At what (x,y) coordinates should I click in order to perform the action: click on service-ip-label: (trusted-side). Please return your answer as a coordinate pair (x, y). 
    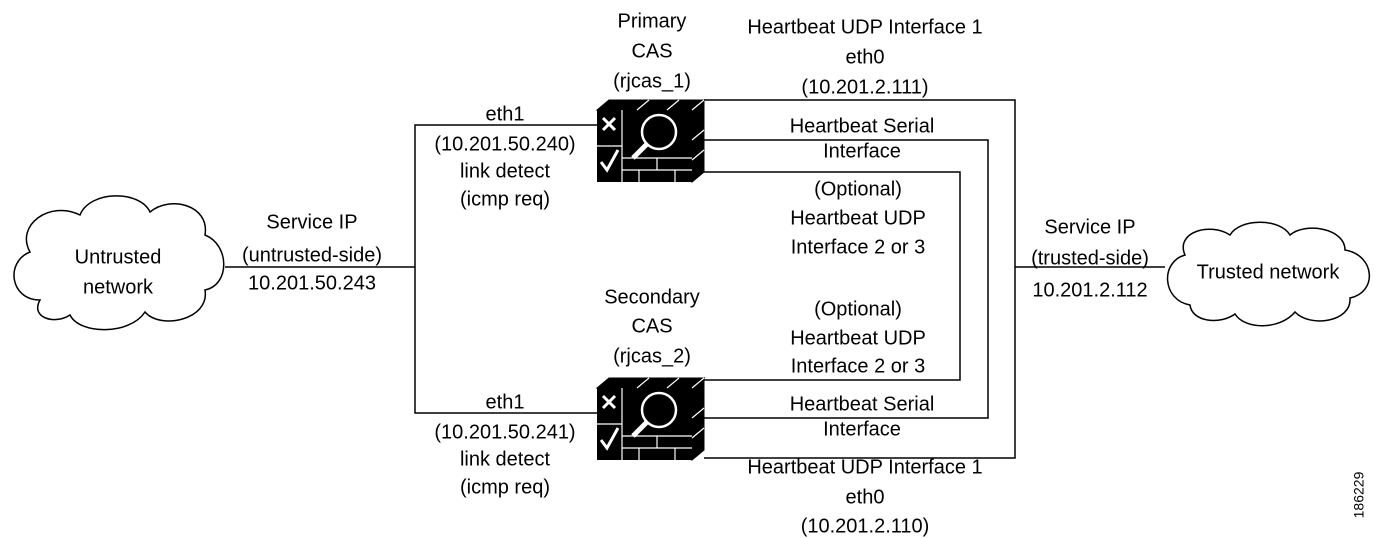
    Looking at the image, I should click on (1090, 258).